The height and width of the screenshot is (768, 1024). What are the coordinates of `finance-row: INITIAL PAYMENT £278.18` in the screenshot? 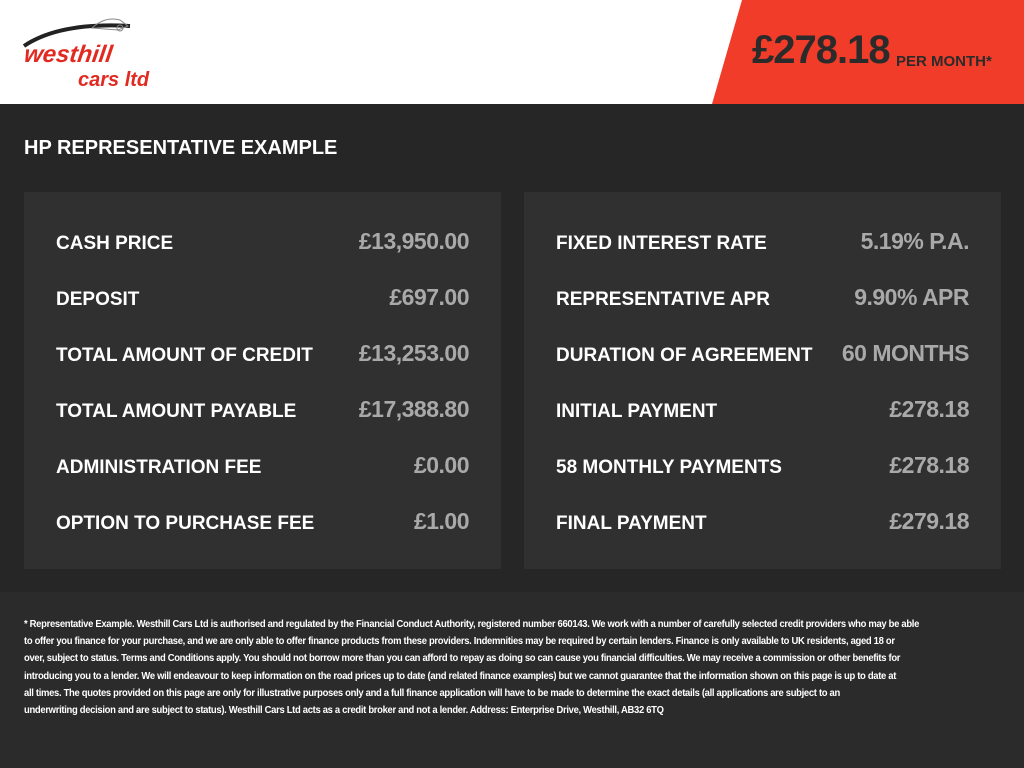 It's located at (762, 424).